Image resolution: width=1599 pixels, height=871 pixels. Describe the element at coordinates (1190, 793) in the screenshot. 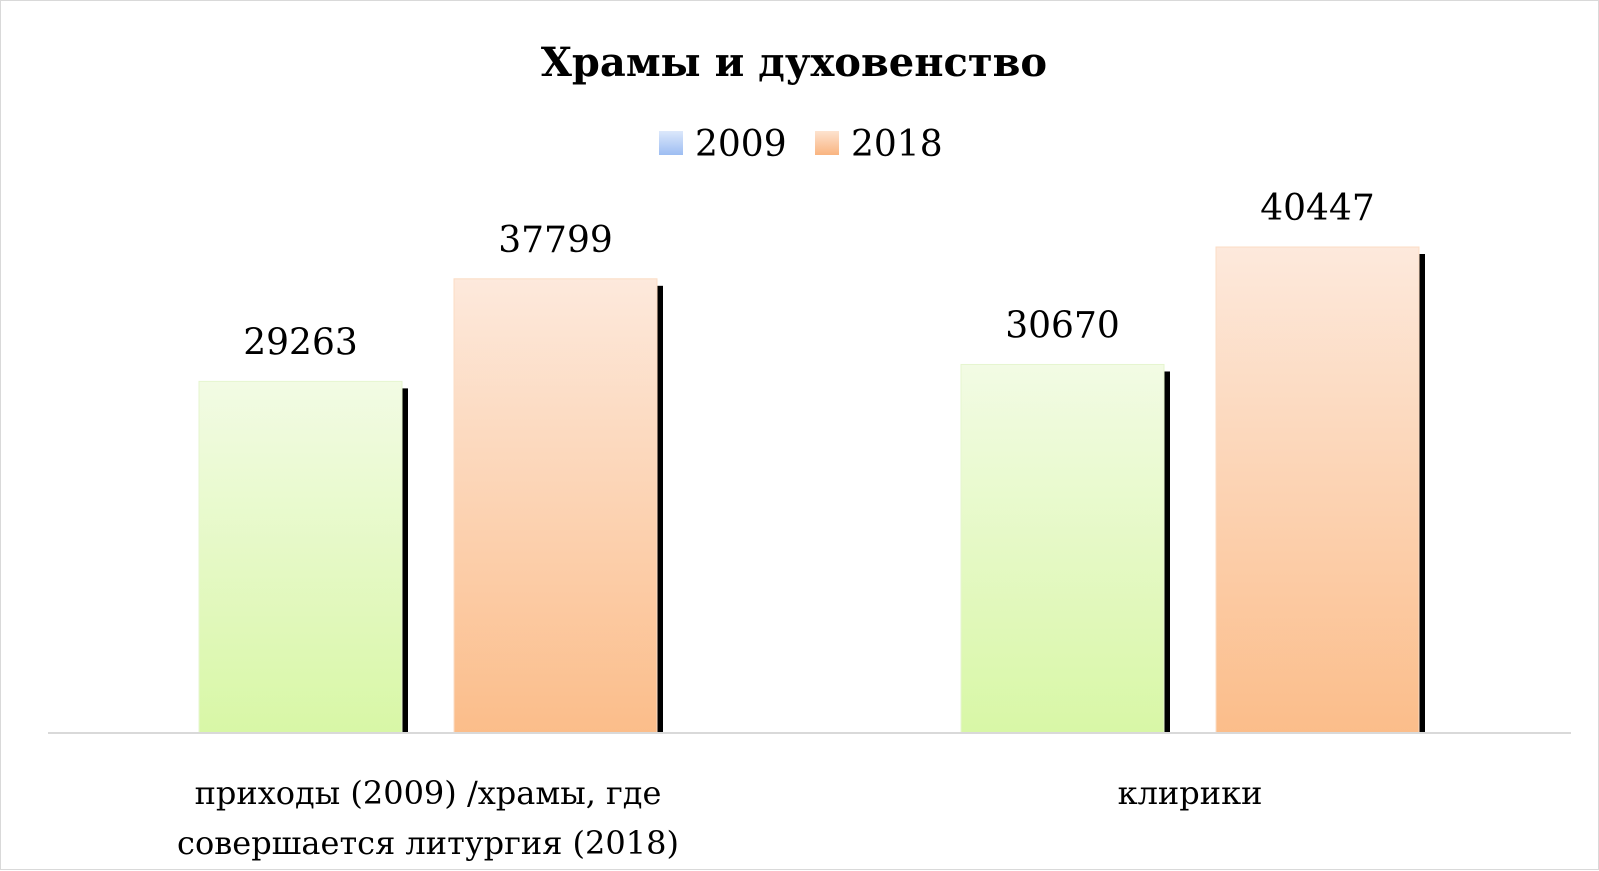

I see `category-label: клирики` at that location.